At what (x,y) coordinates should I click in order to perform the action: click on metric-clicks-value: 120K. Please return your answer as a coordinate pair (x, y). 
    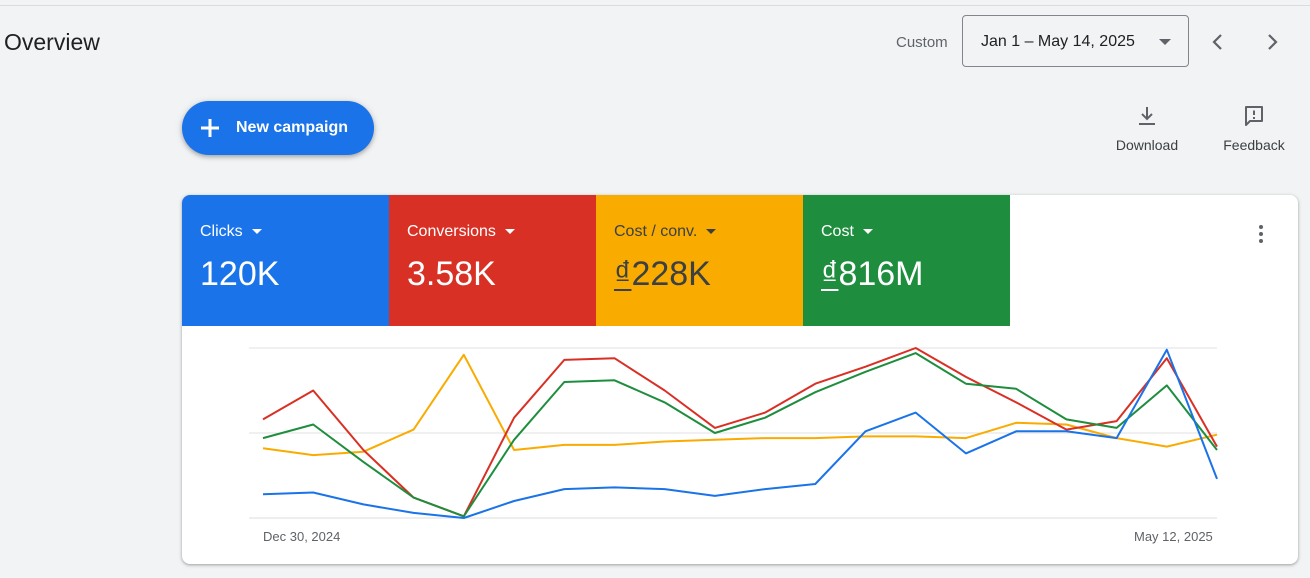
    Looking at the image, I should click on (240, 274).